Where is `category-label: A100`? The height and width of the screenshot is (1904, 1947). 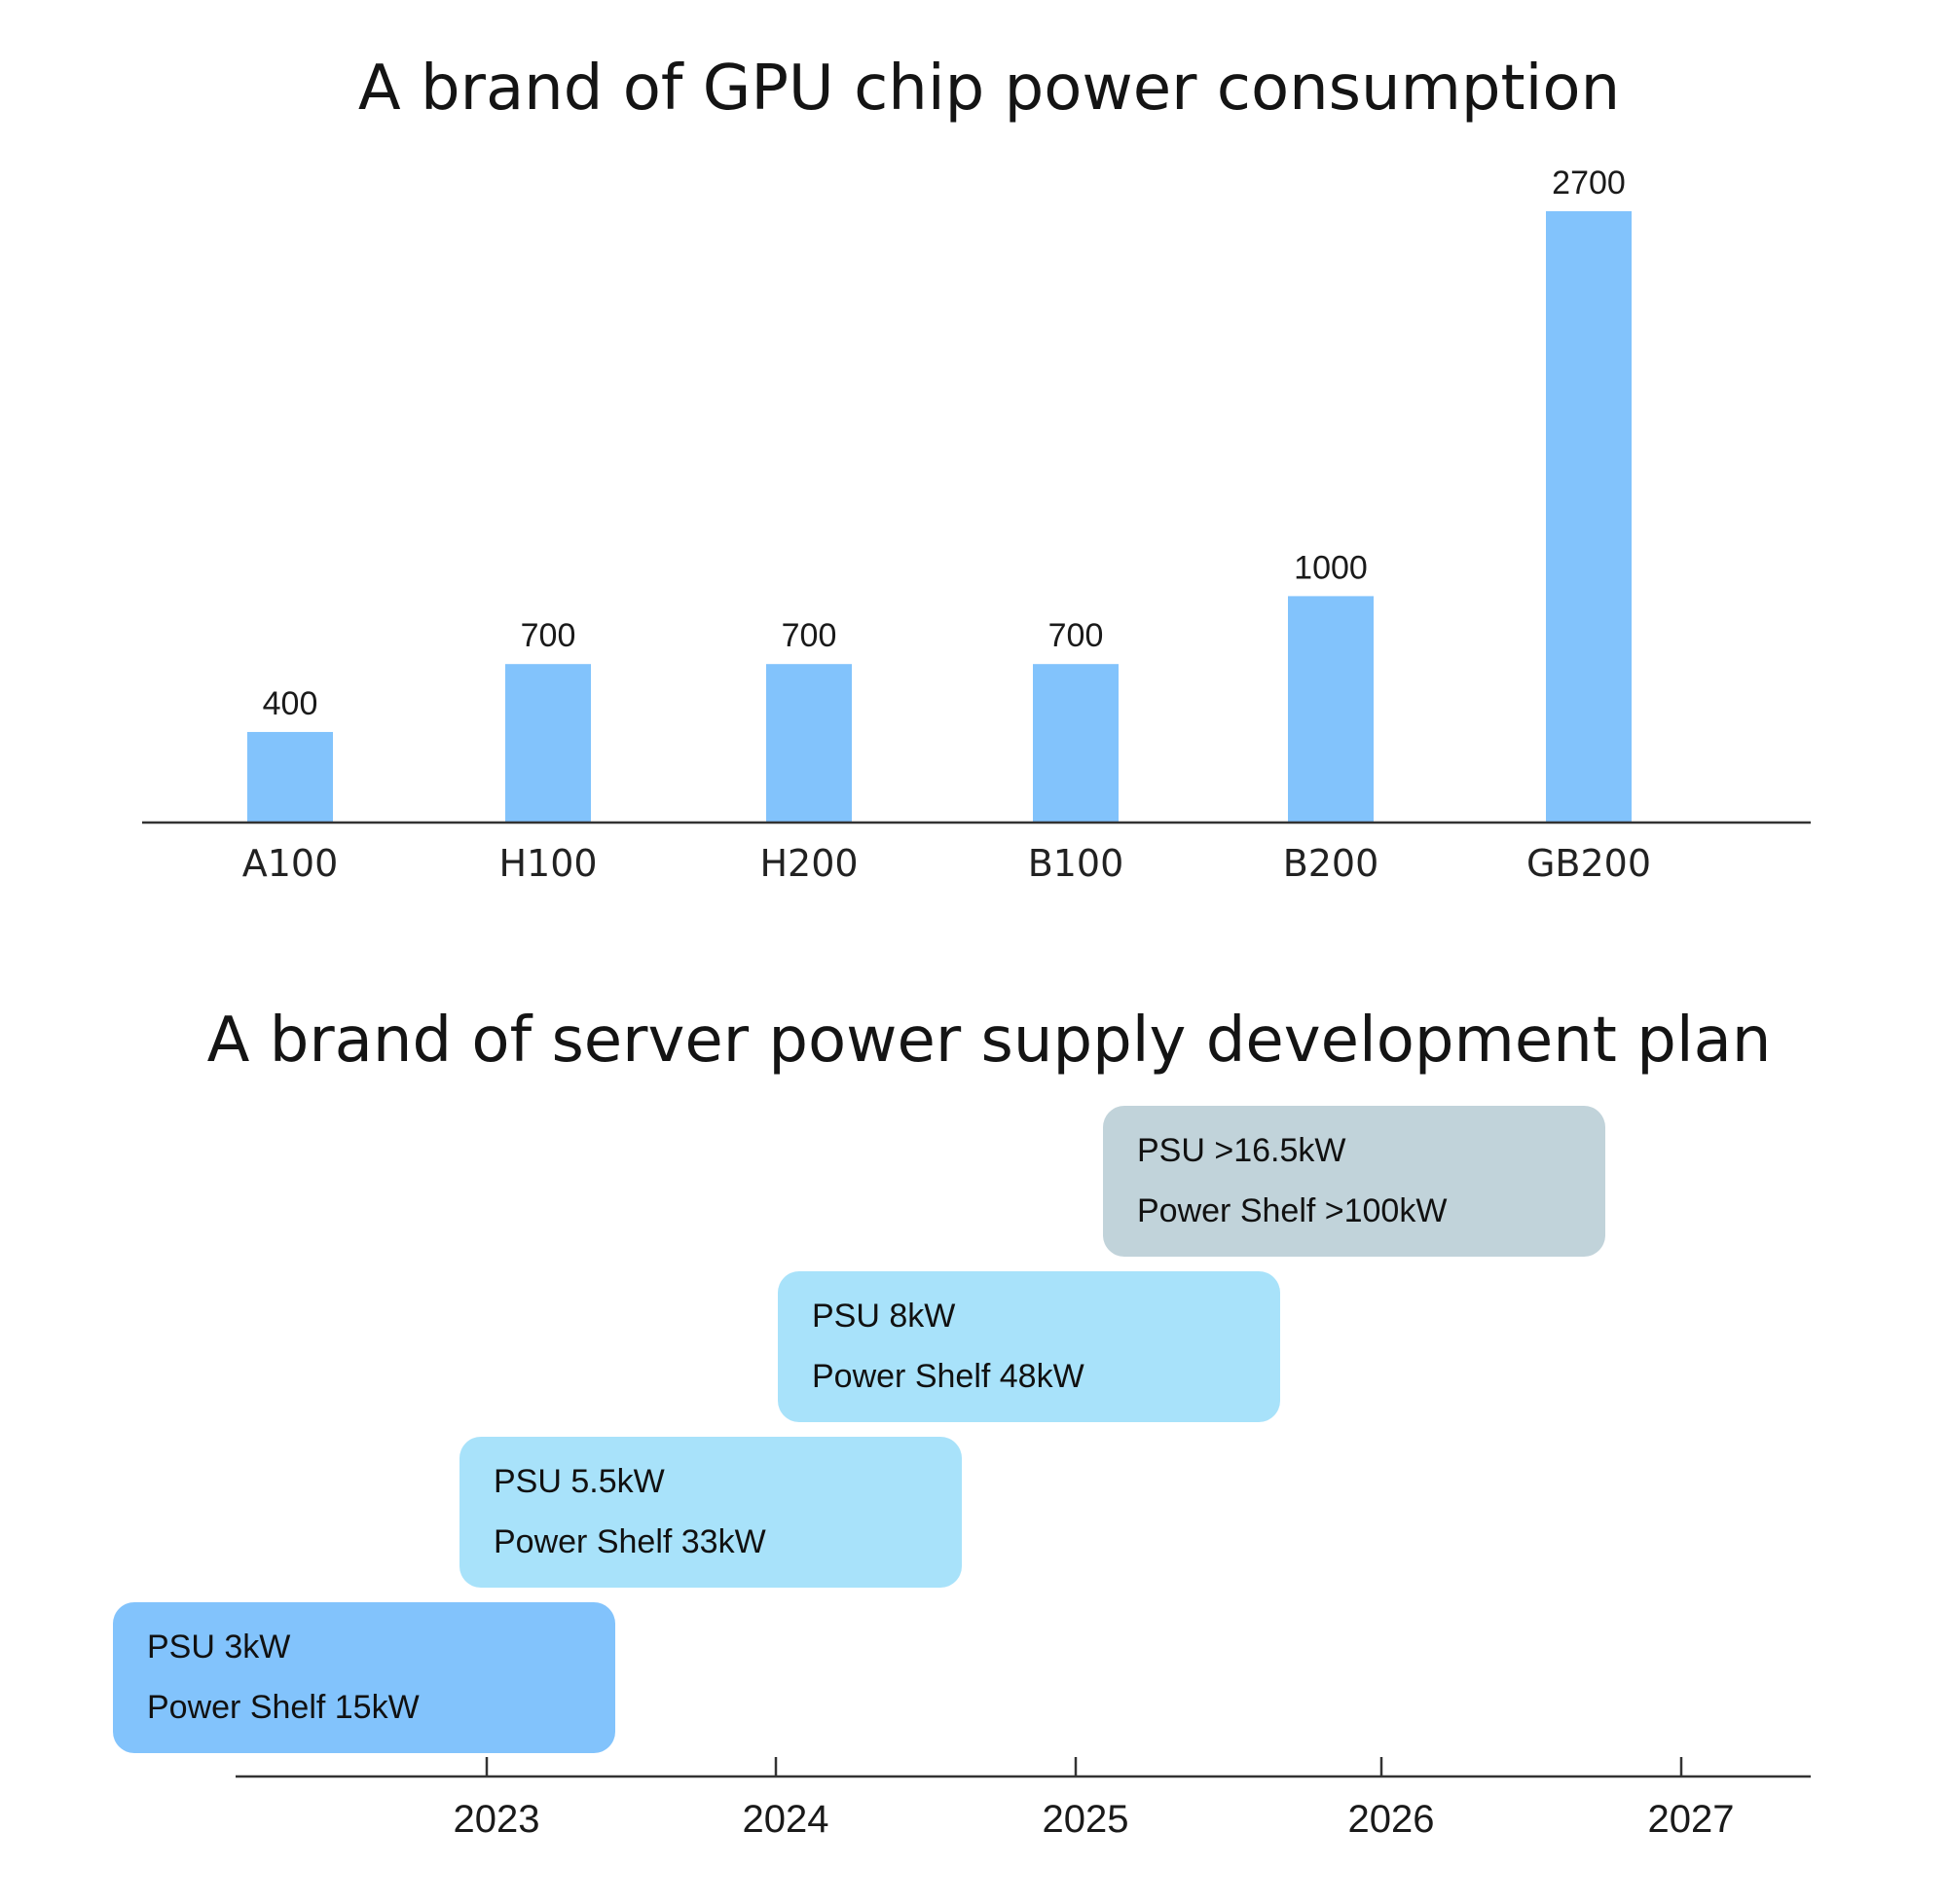 category-label: A100 is located at coordinates (290, 863).